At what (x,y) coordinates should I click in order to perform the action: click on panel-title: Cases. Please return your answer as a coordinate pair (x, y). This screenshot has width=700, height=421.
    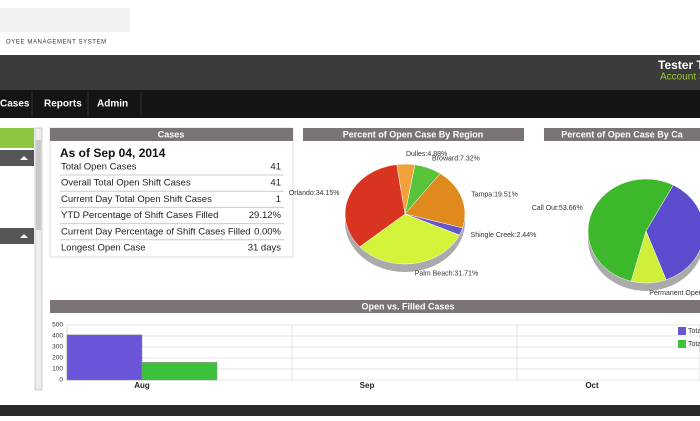
    Looking at the image, I should click on (171, 134).